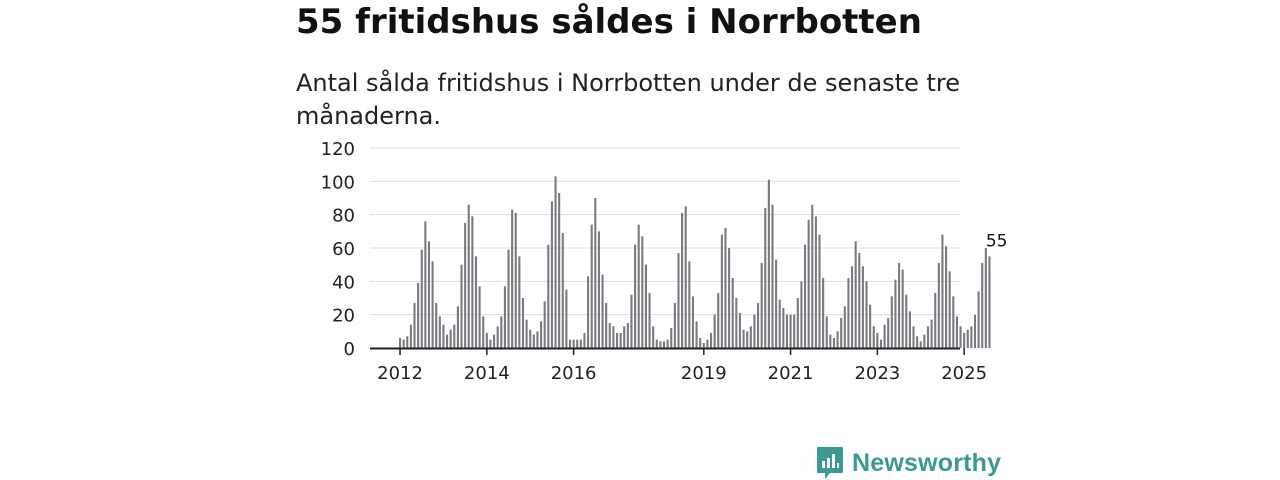 This screenshot has width=1280, height=480. Describe the element at coordinates (338, 182) in the screenshot. I see `y-tick-label: 100` at that location.